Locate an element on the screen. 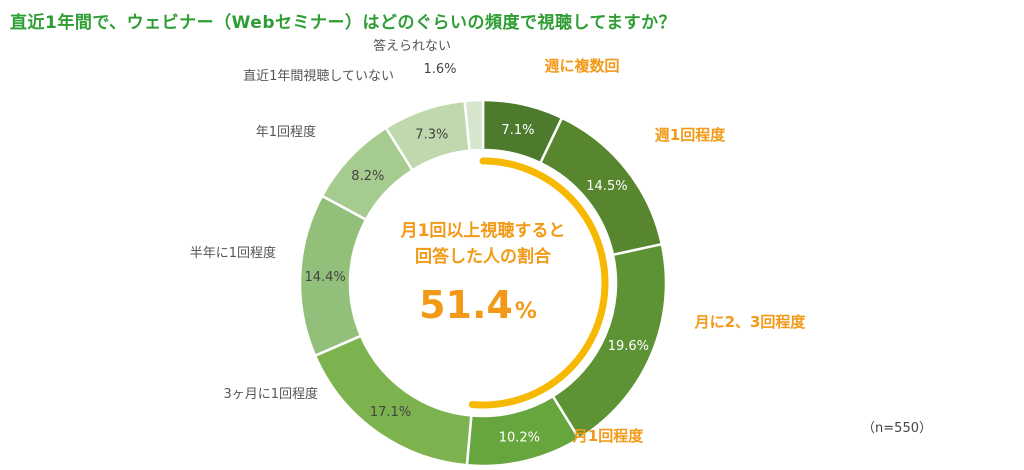 This screenshot has width=1024, height=470. category-label-2: 月に2、3回程度 is located at coordinates (750, 322).